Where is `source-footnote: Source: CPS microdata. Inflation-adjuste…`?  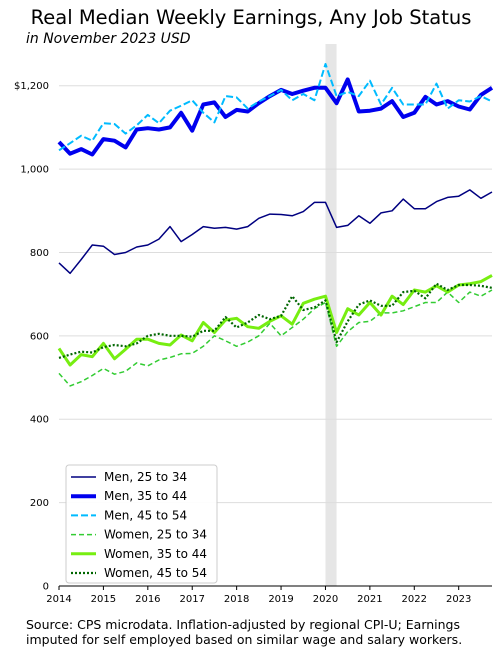
source-footnote: Source: CPS microdata. Inflation-adjuste… is located at coordinates (261, 632).